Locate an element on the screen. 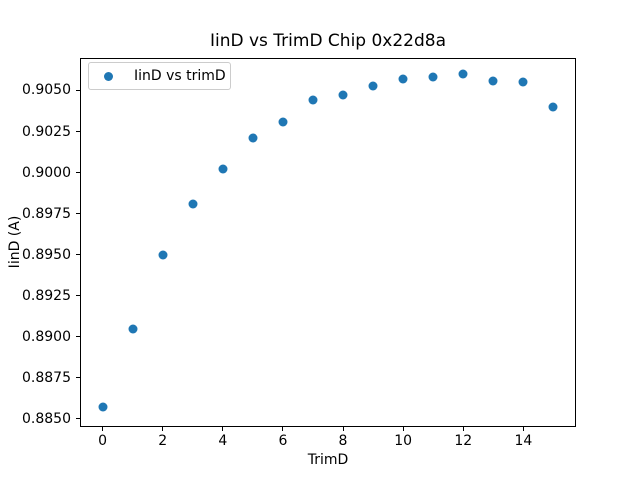  x-tick-label: 6 is located at coordinates (283, 441).